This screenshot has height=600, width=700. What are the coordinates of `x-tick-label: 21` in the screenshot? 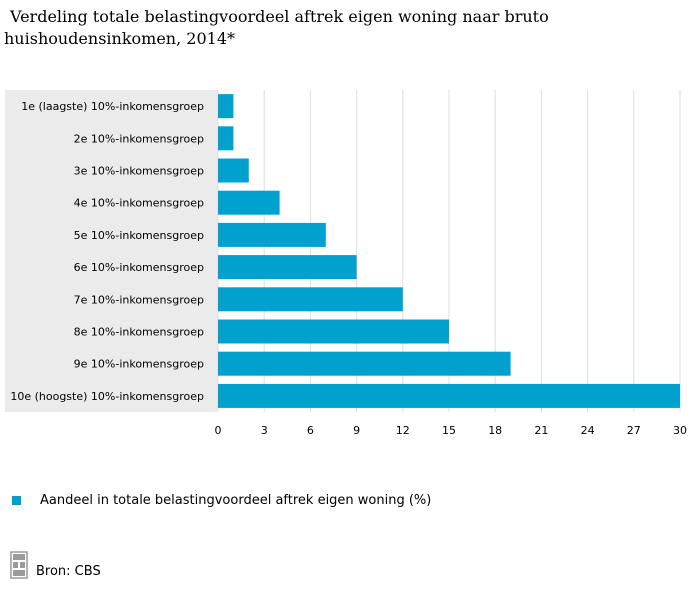 It's located at (541, 430).